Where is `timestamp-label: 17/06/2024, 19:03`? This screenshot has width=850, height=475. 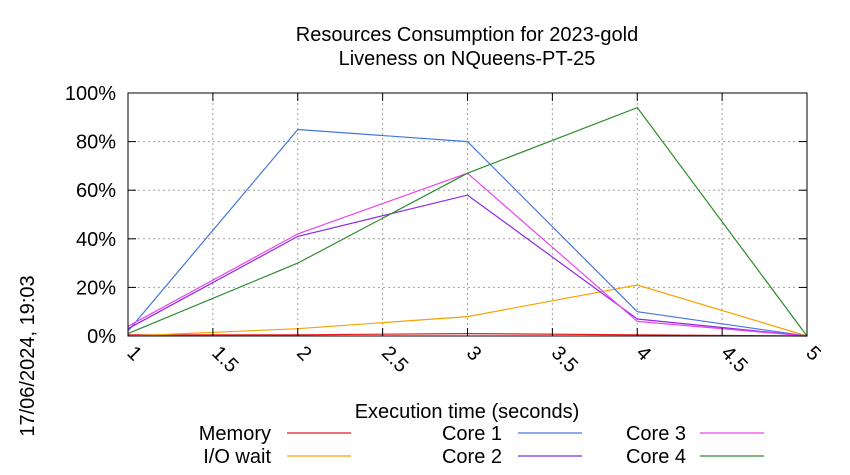
timestamp-label: 17/06/2024, 19:03 is located at coordinates (28, 355).